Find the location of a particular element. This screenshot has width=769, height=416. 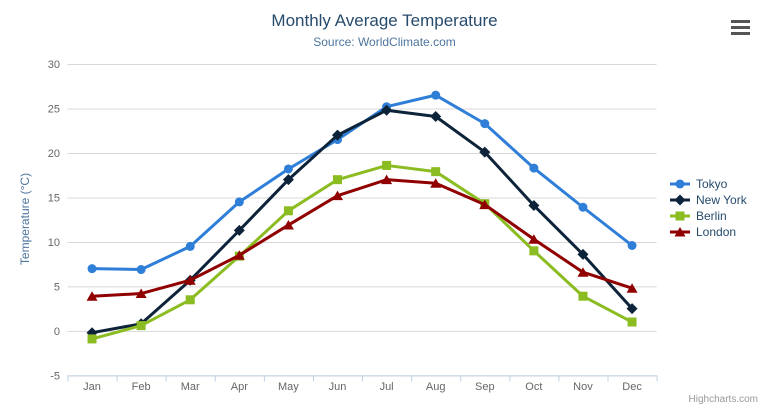

chart-subtitle: Source: WorldClimate.com is located at coordinates (384, 42).